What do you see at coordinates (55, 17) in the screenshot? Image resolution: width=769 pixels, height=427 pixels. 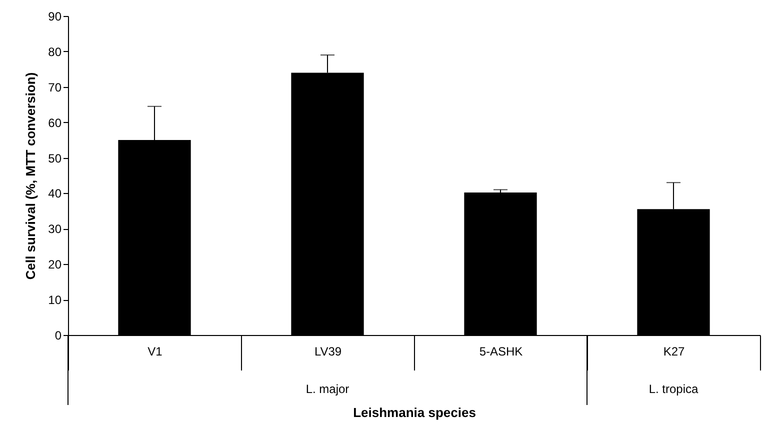 I see `y-tick-label: 90` at bounding box center [55, 17].